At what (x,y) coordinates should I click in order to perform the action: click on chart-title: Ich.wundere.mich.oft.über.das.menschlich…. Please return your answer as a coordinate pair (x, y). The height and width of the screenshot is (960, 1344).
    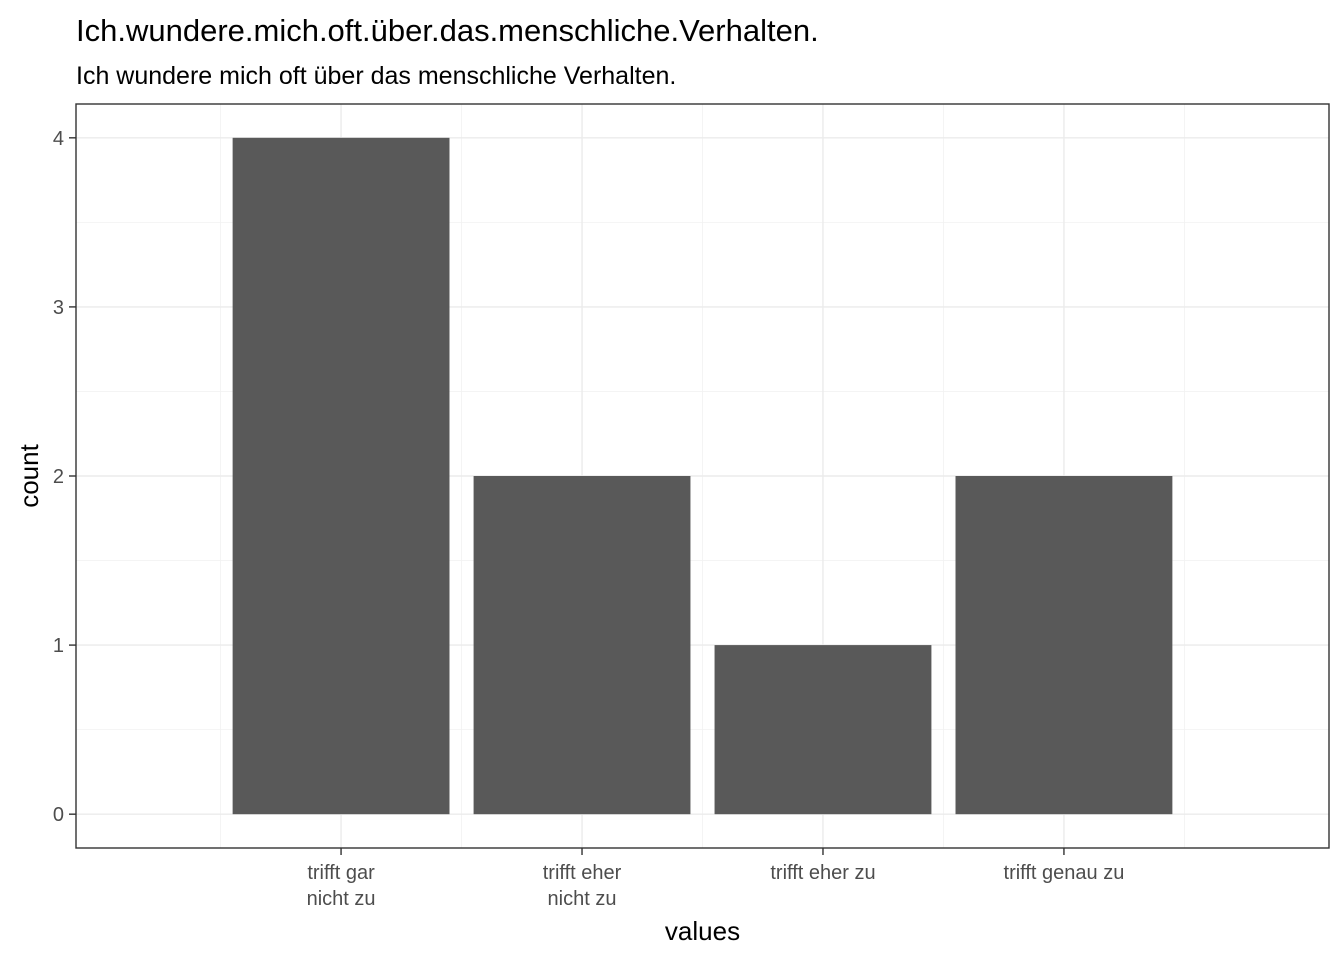
    Looking at the image, I should click on (447, 30).